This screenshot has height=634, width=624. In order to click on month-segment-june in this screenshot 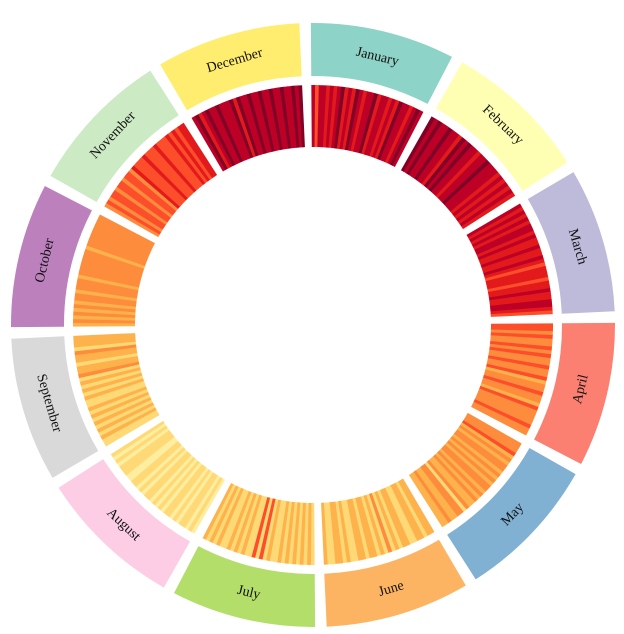, I will do `click(395, 583)`.